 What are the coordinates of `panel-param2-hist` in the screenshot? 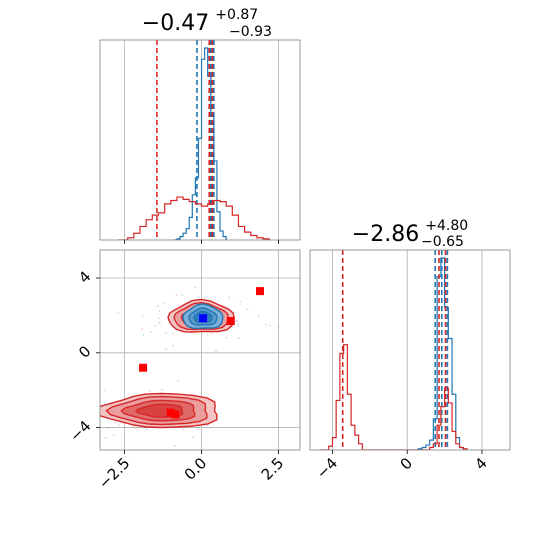 It's located at (401, 350).